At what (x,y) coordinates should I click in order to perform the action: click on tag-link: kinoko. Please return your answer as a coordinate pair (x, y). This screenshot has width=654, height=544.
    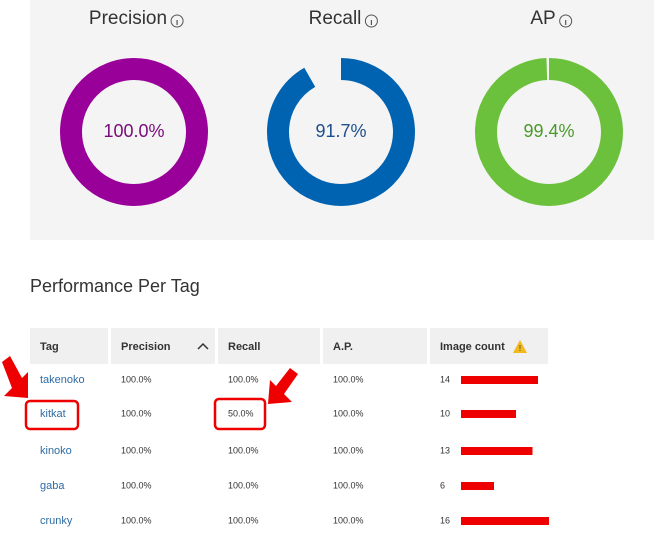
    Looking at the image, I should click on (56, 451).